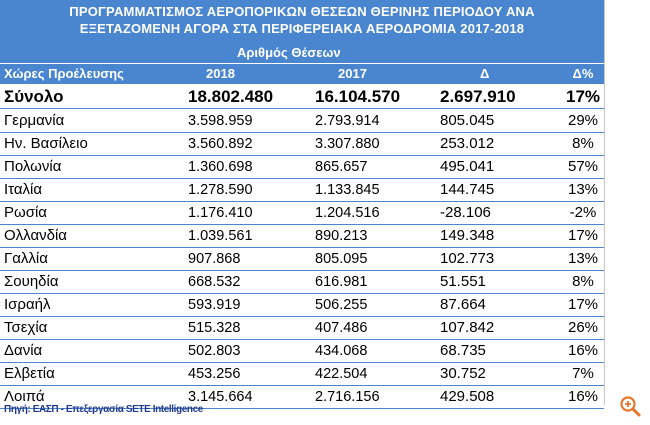 The image size is (650, 425). What do you see at coordinates (302, 121) in the screenshot?
I see `table-row: Γερμανία 3.598.959 2.793.914 805.045 29%` at bounding box center [302, 121].